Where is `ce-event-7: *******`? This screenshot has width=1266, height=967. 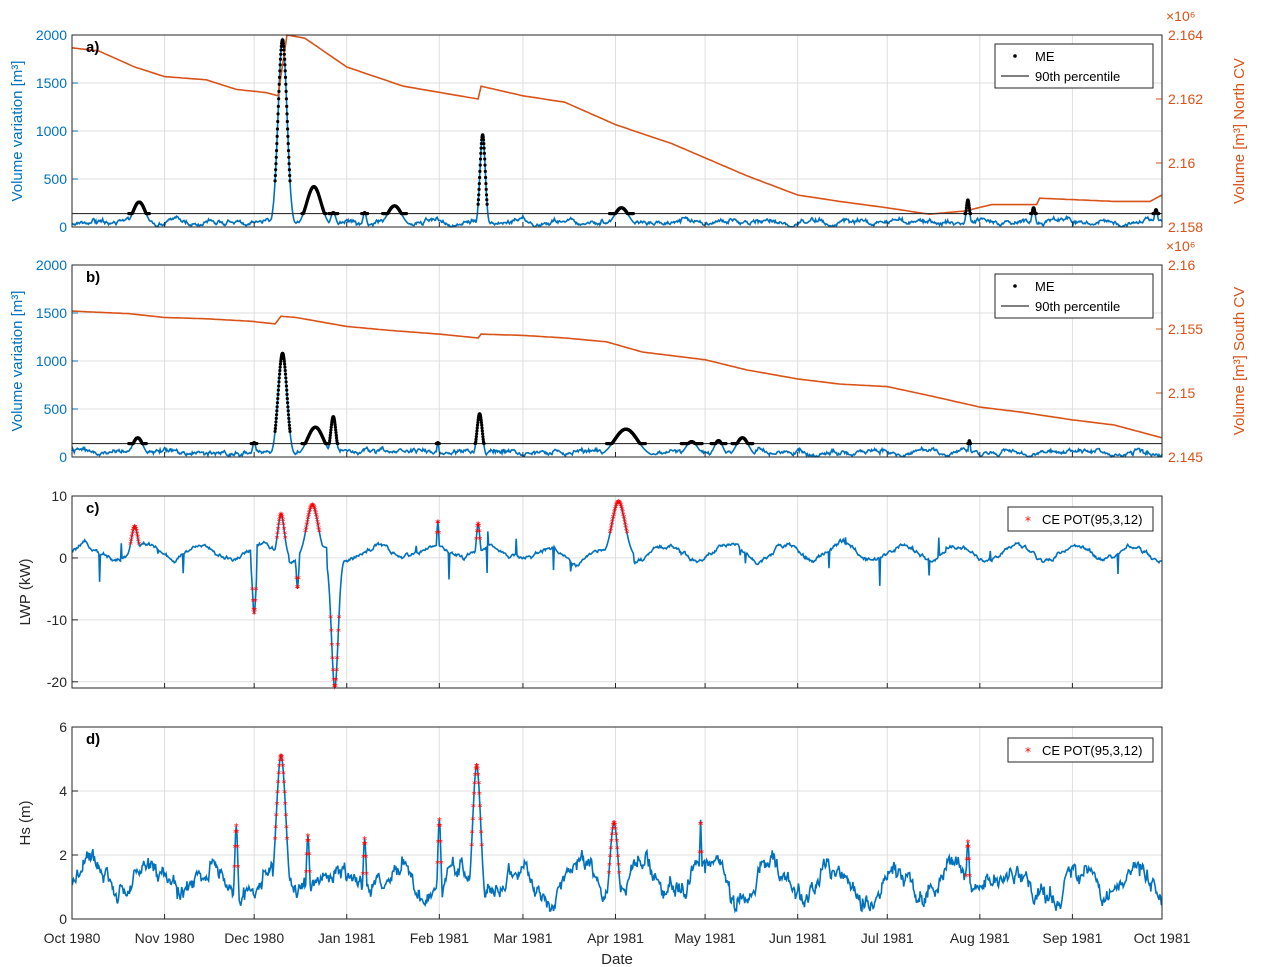 ce-event-7: ******* is located at coordinates (478, 533).